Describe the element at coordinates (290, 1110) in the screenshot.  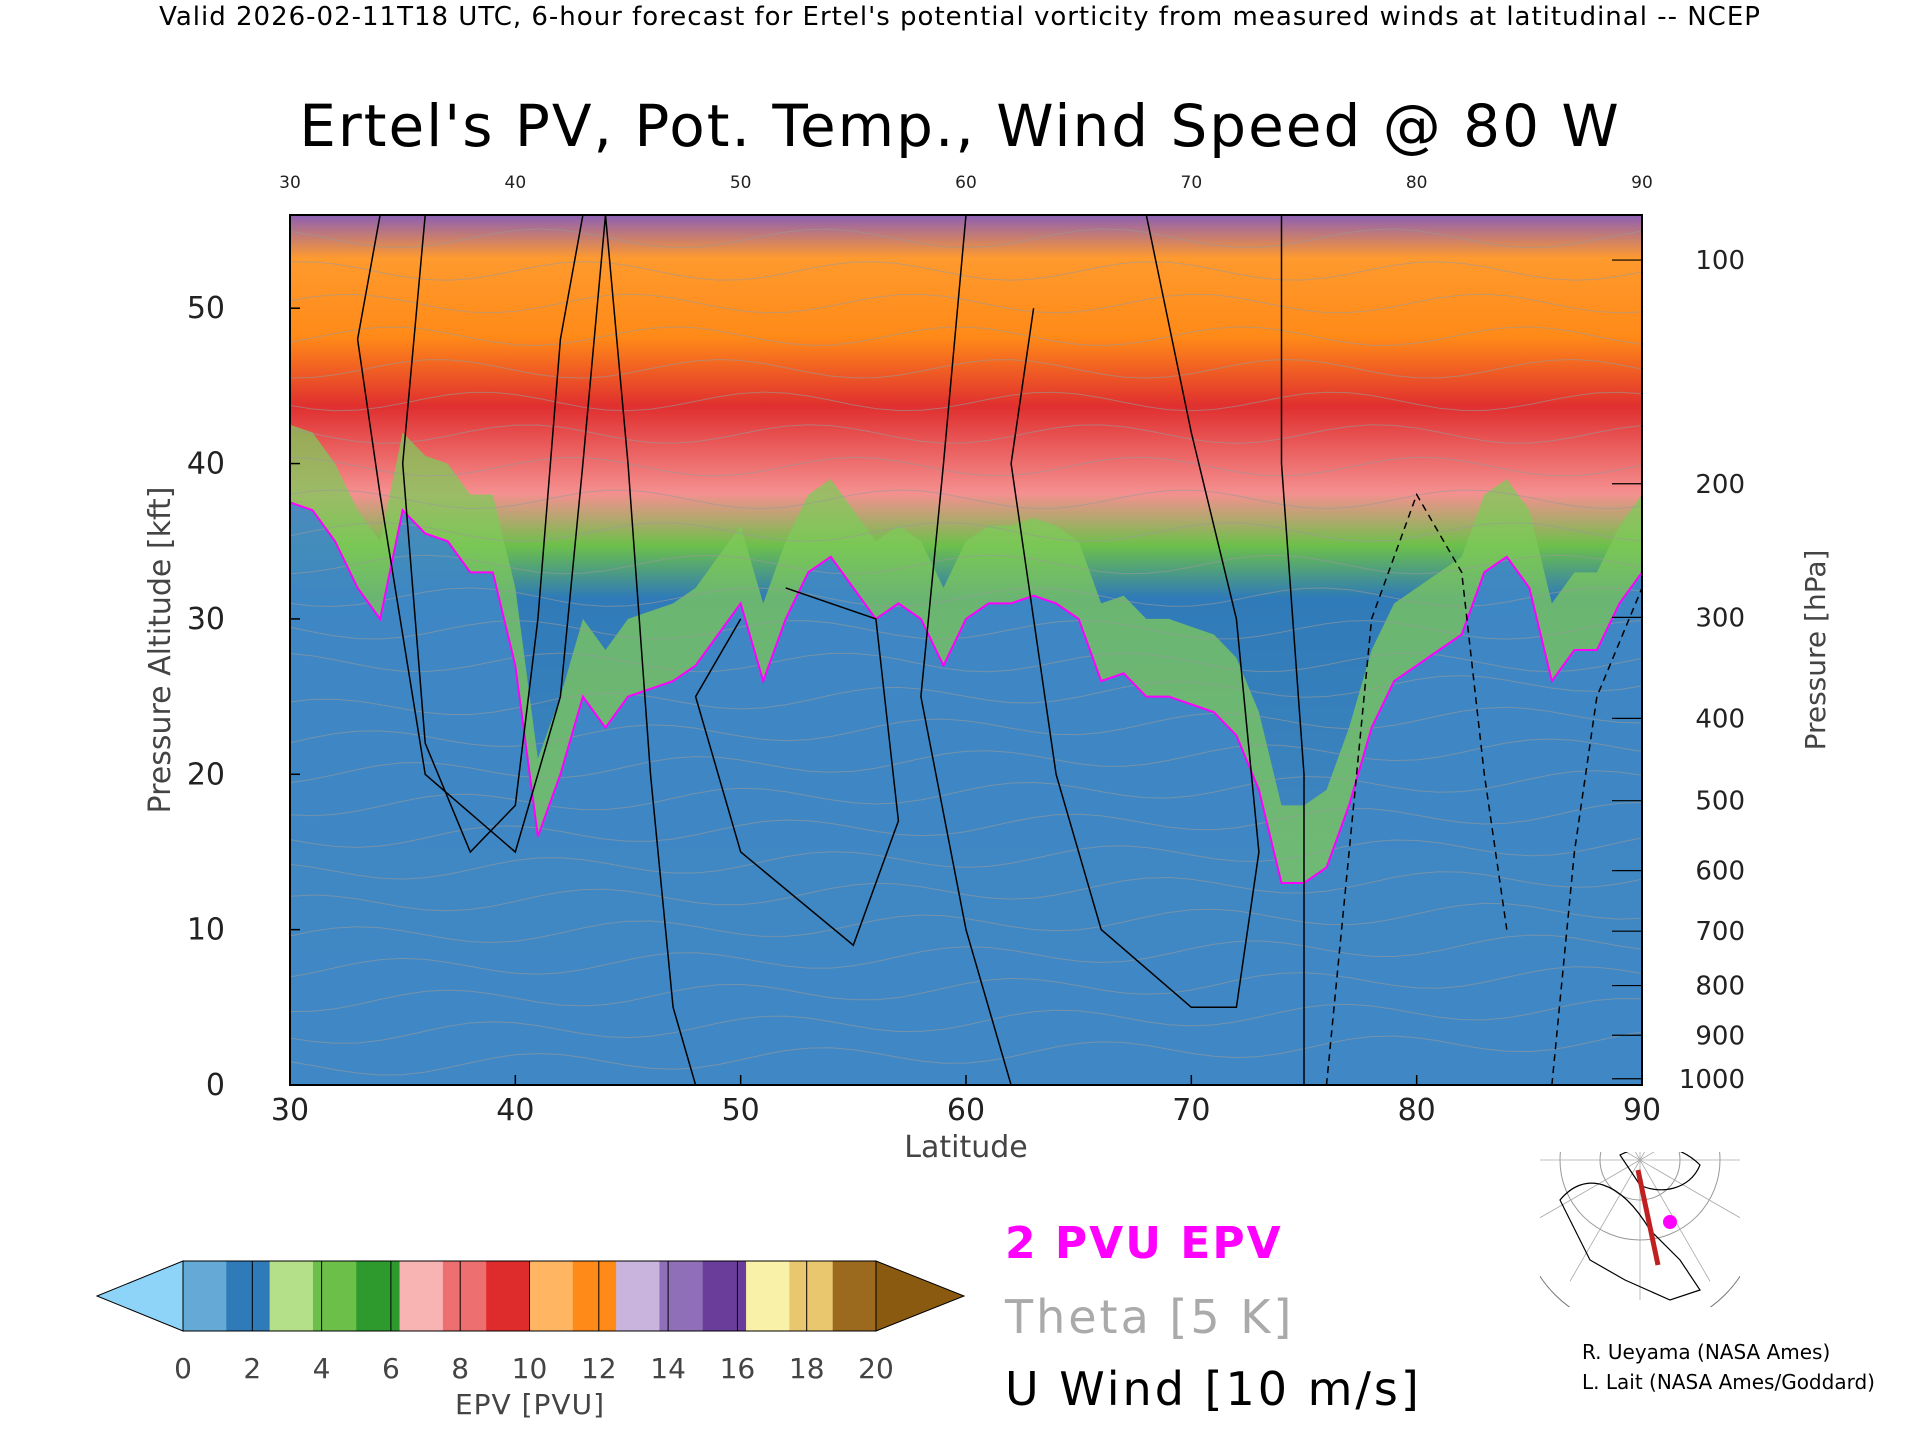
I see `x-tick-label-bottom: 30` at that location.